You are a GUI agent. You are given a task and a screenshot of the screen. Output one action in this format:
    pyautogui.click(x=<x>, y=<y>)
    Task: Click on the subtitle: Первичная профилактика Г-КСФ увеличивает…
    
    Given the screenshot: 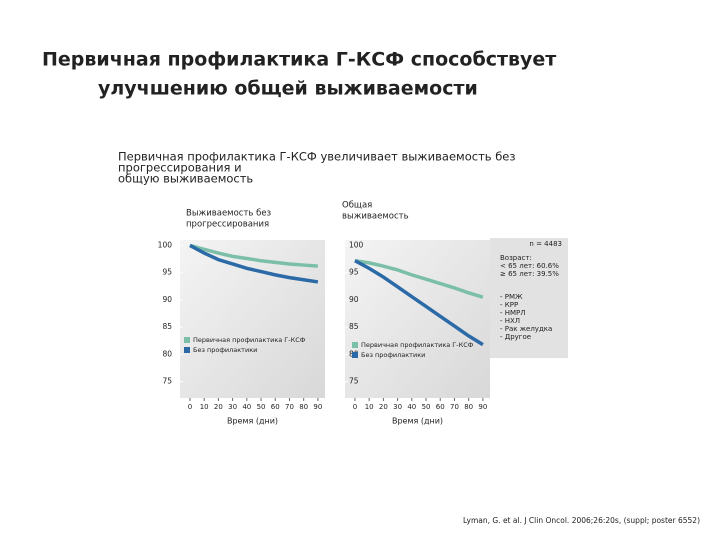 What is the action you would take?
    pyautogui.click(x=317, y=157)
    